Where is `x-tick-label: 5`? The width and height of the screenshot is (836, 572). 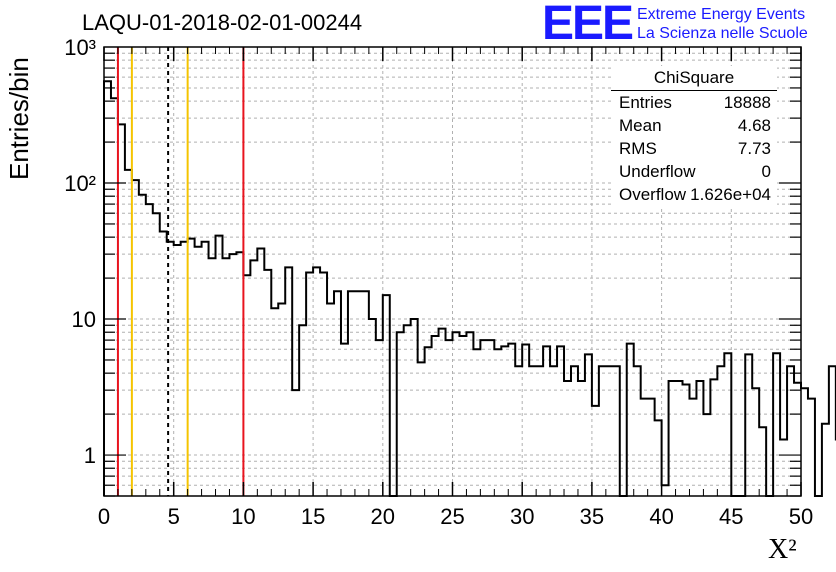
x-tick-label: 5 is located at coordinates (174, 516).